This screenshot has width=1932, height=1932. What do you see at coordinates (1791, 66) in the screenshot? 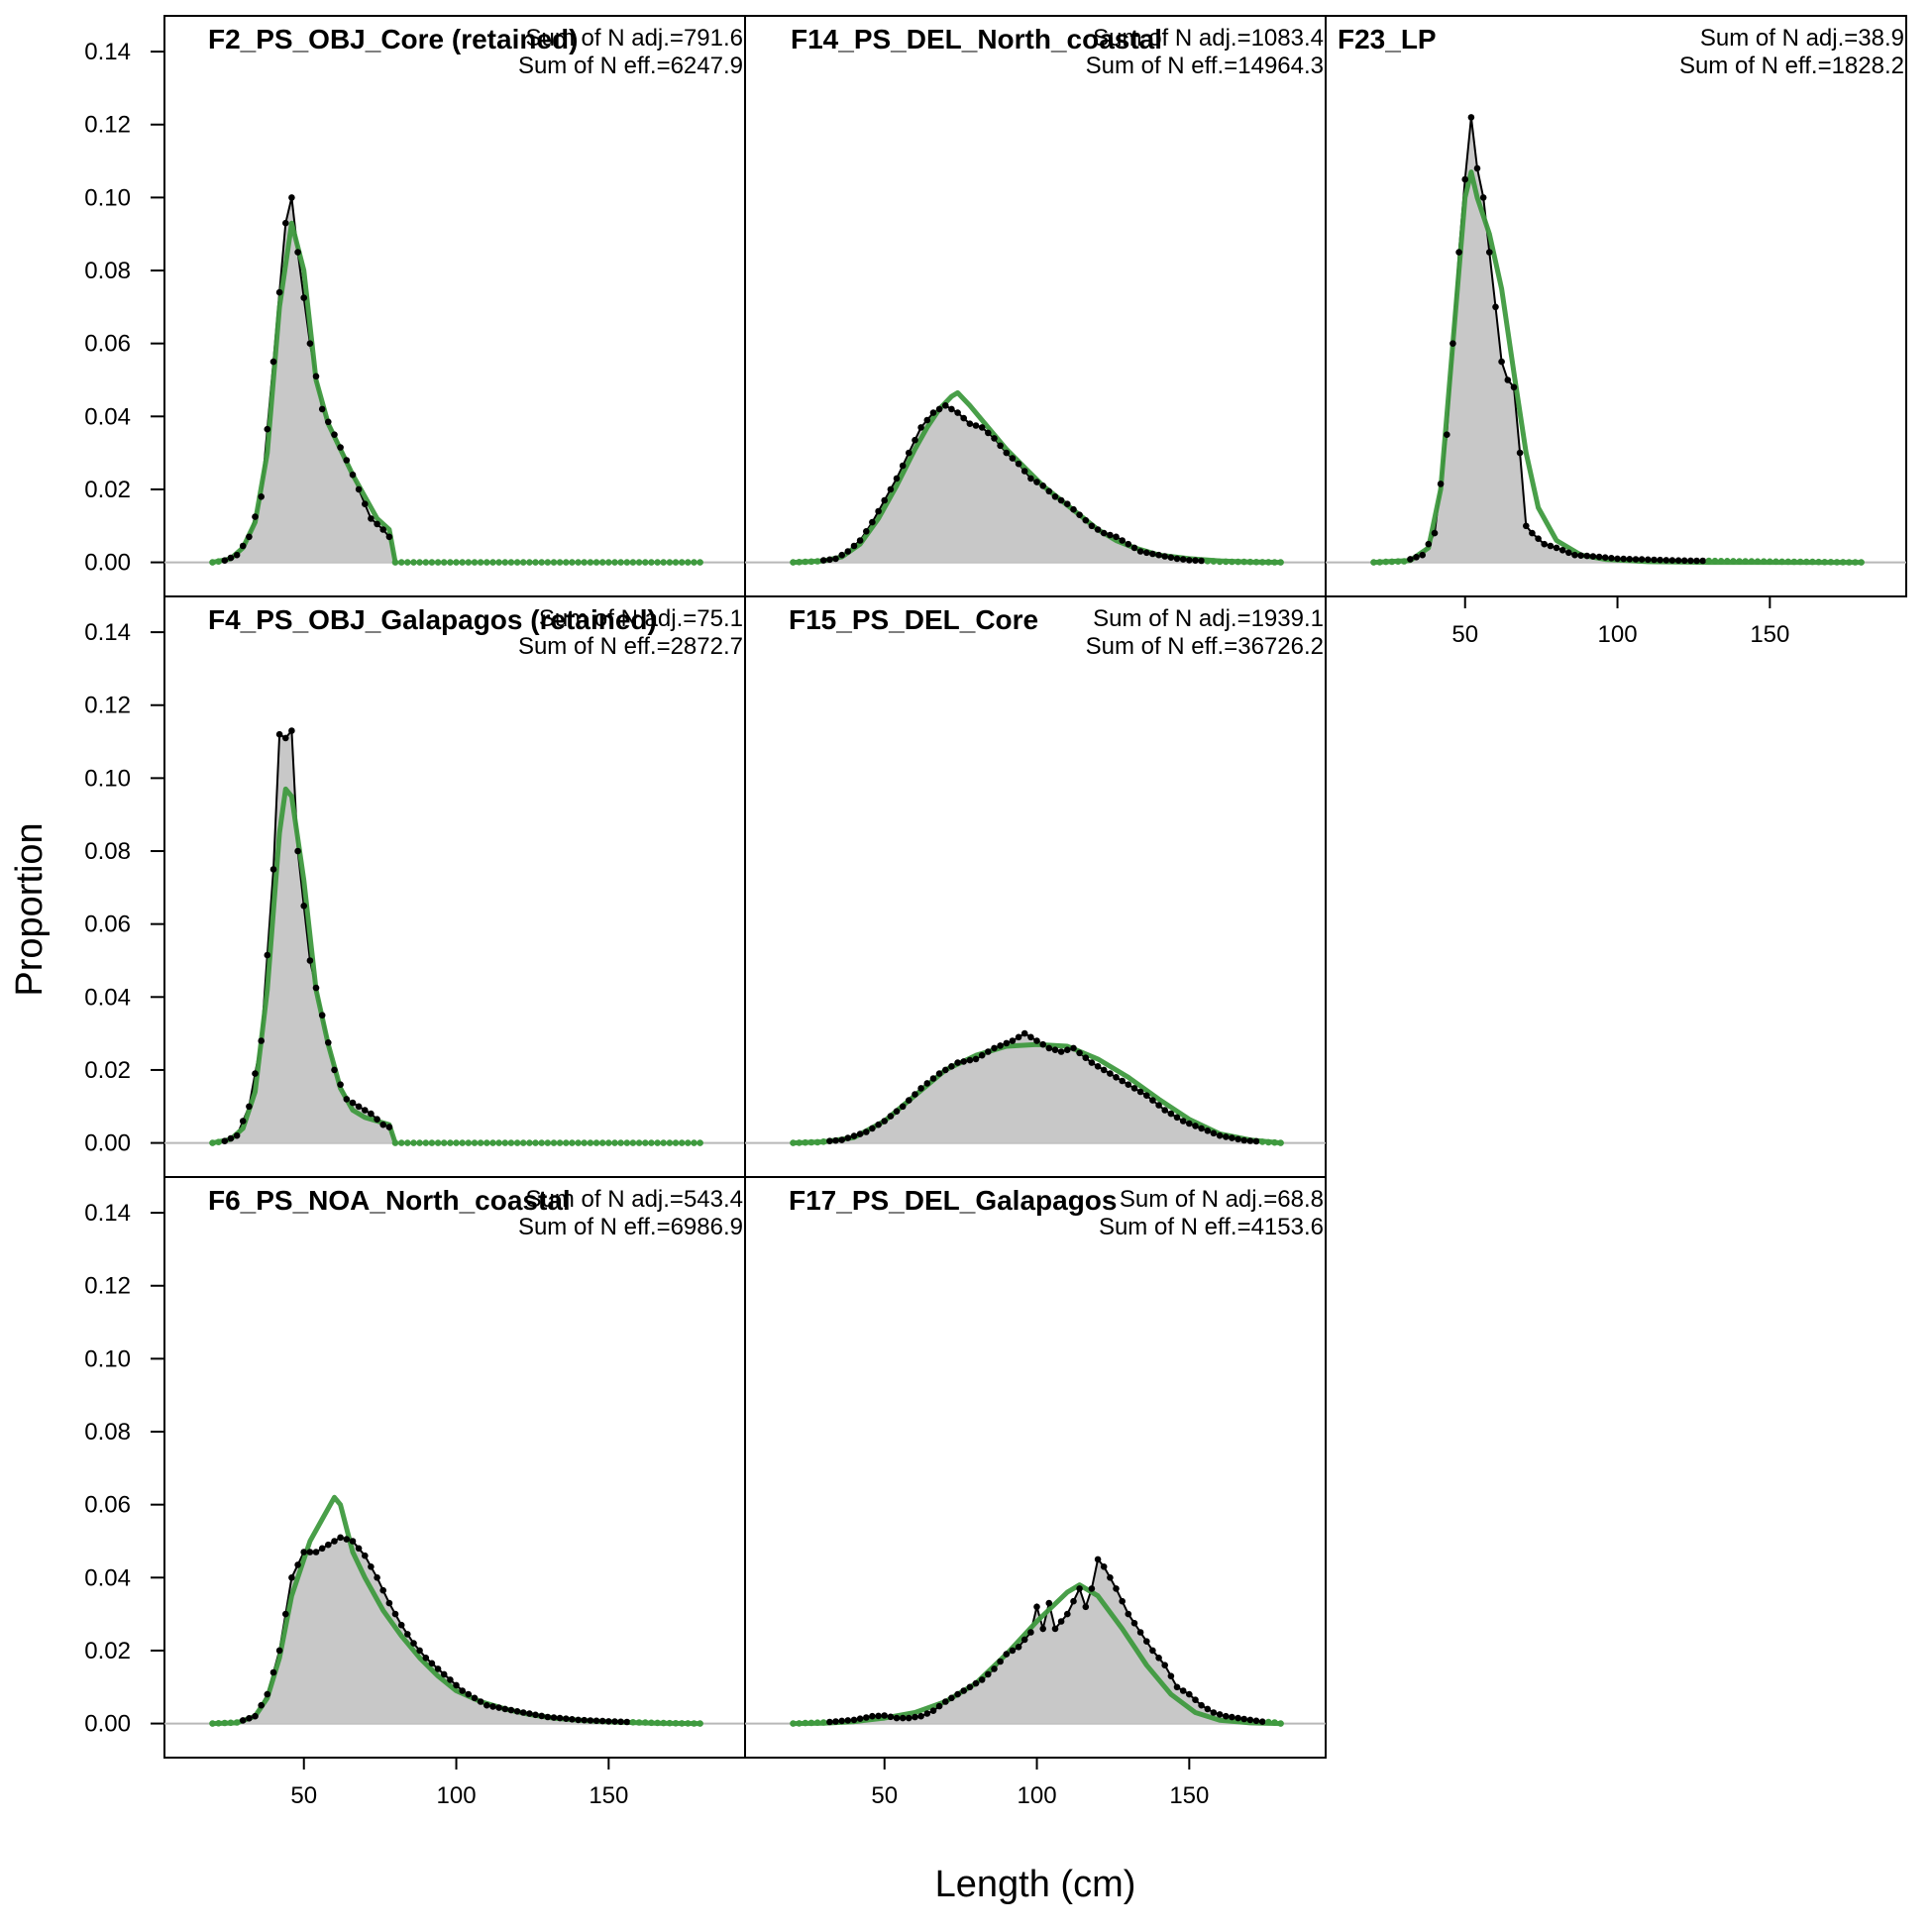
I see `panel-stat-eff: Sum of N eff.=1828.2` at bounding box center [1791, 66].